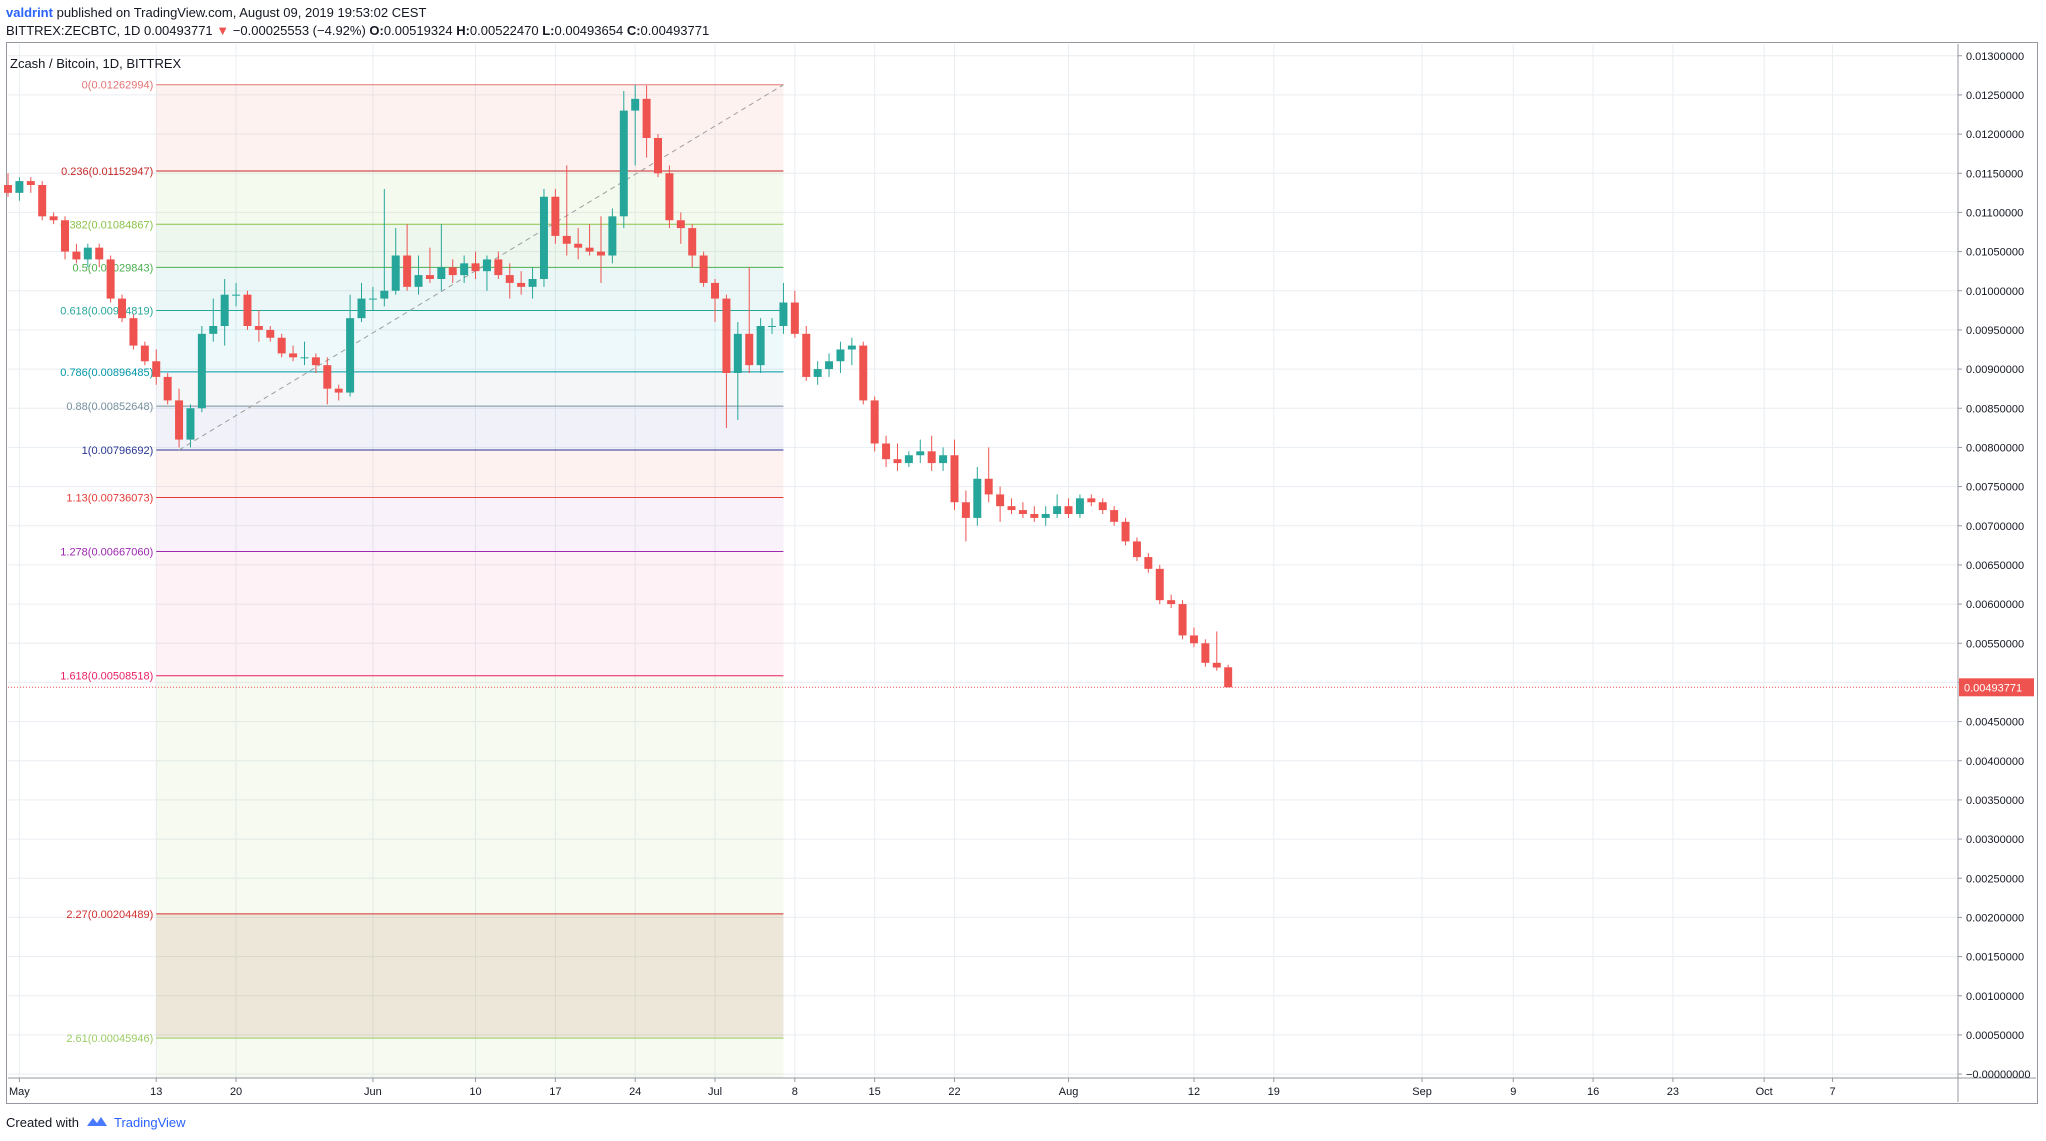 The height and width of the screenshot is (1141, 2046). Describe the element at coordinates (1832, 1092) in the screenshot. I see `x-tick-label: 7` at that location.